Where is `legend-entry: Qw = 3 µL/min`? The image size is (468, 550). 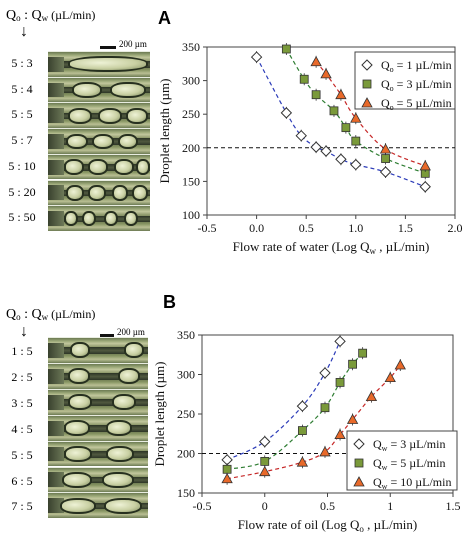 legend-entry: Qw = 3 µL/min is located at coordinates (409, 445).